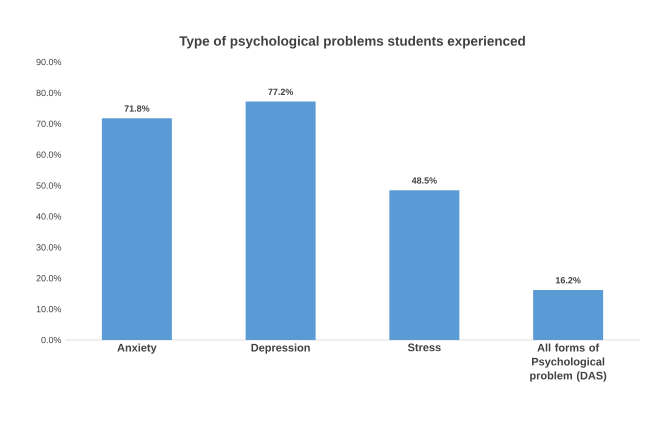 Image resolution: width=654 pixels, height=421 pixels. Describe the element at coordinates (49, 154) in the screenshot. I see `y-tick-label: 60.0%` at that location.